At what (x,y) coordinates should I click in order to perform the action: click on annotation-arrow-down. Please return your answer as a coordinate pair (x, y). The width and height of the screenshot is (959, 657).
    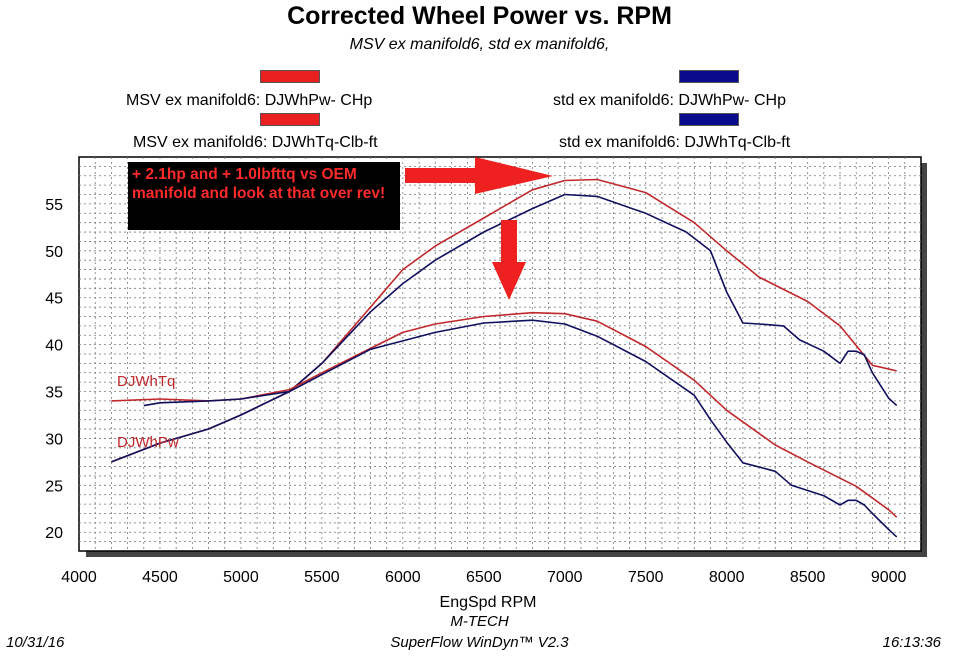
    Looking at the image, I should click on (509, 260).